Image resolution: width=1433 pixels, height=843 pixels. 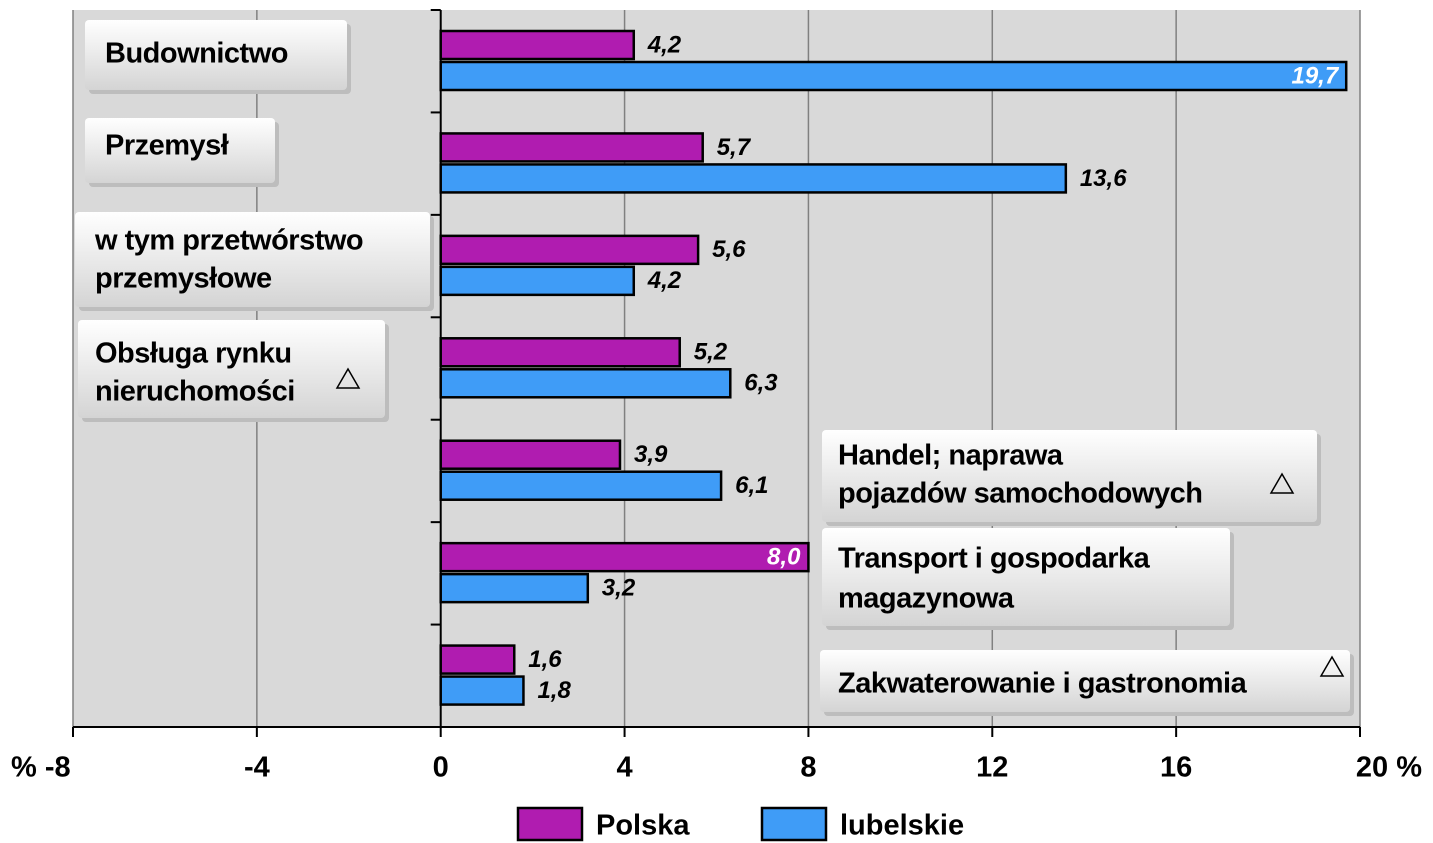 I want to click on x-tick-label: 12, so click(x=992, y=768).